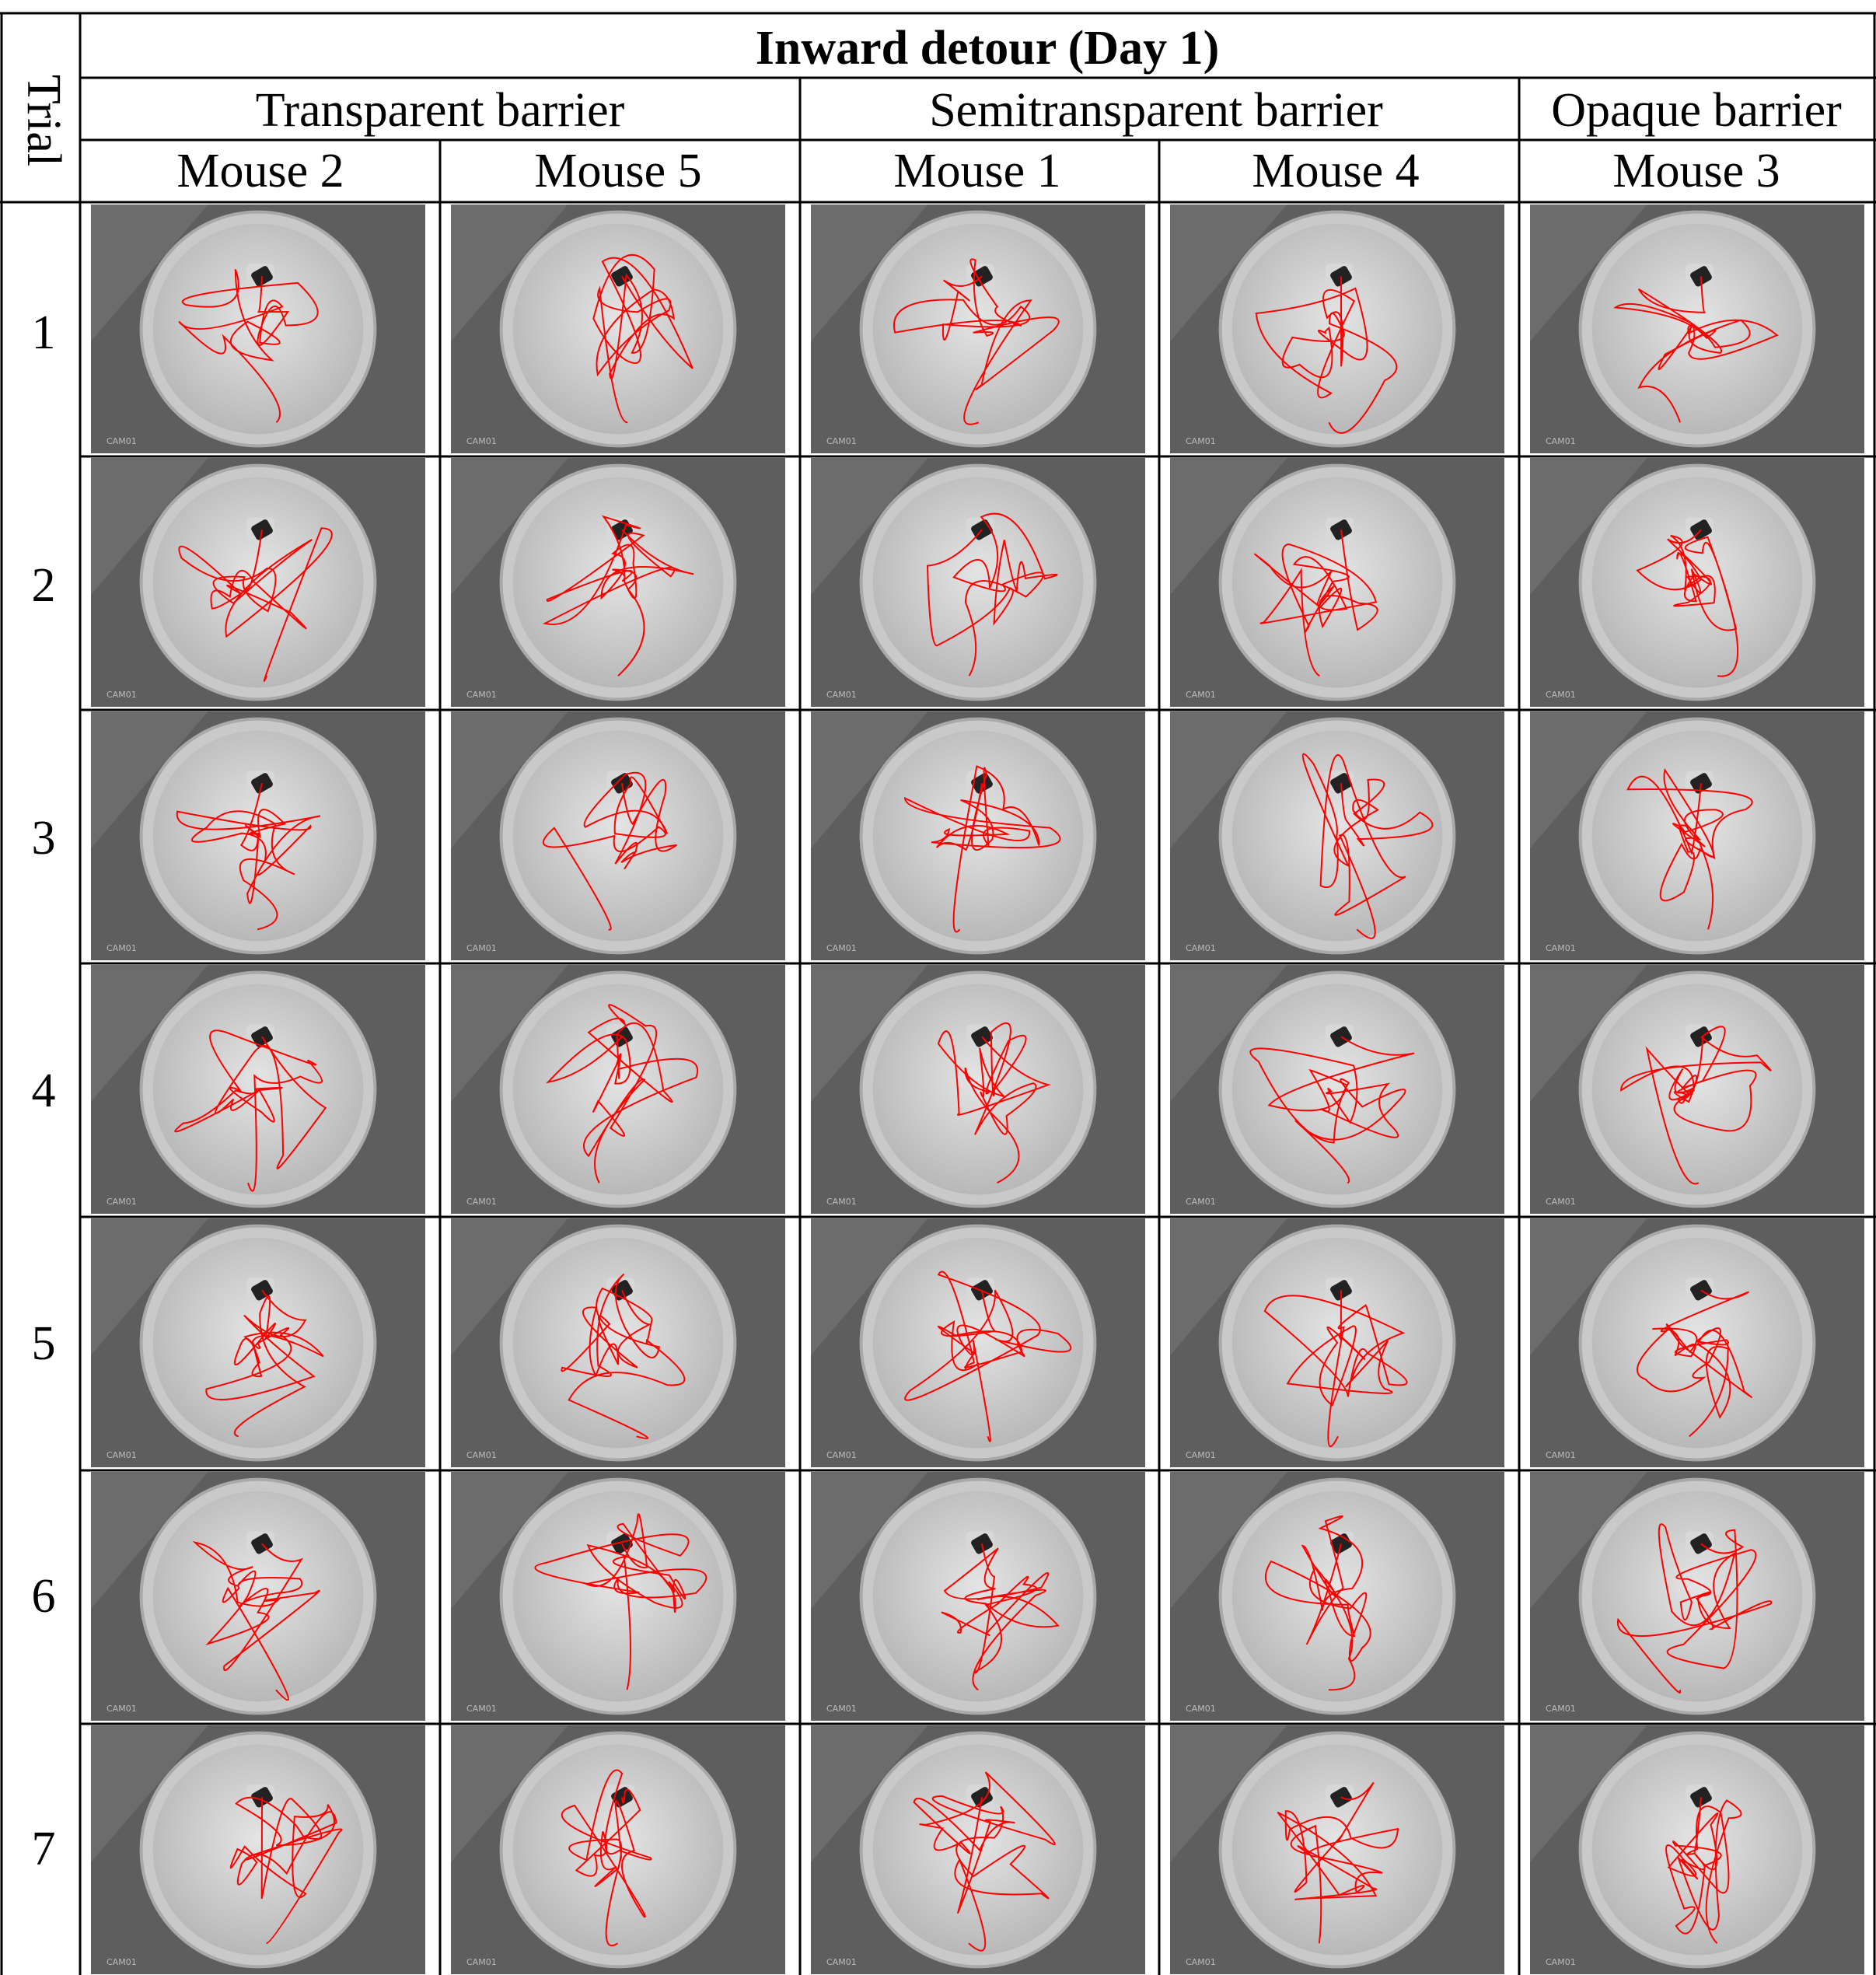  I want to click on barrier-header-semitransparent: Semitransparent barrier, so click(1156, 110).